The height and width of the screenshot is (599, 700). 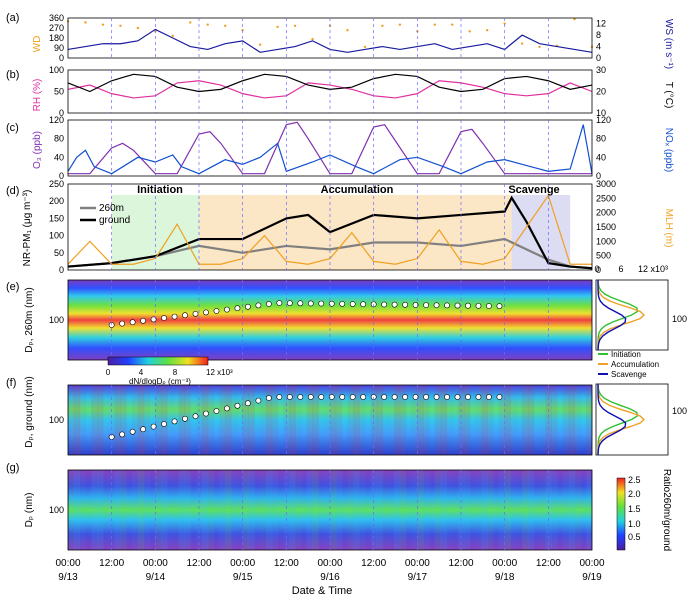 I want to click on panel-label-g: (g), so click(x=12, y=468).